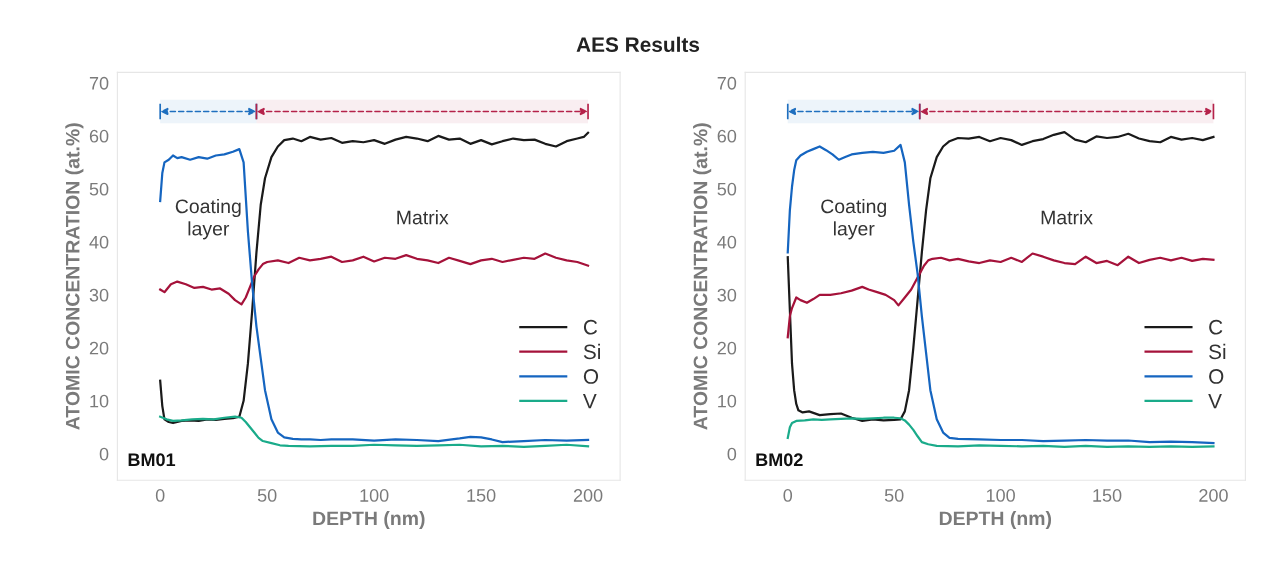 This screenshot has height=565, width=1276. I want to click on chart-title: AES Results, so click(638, 44).